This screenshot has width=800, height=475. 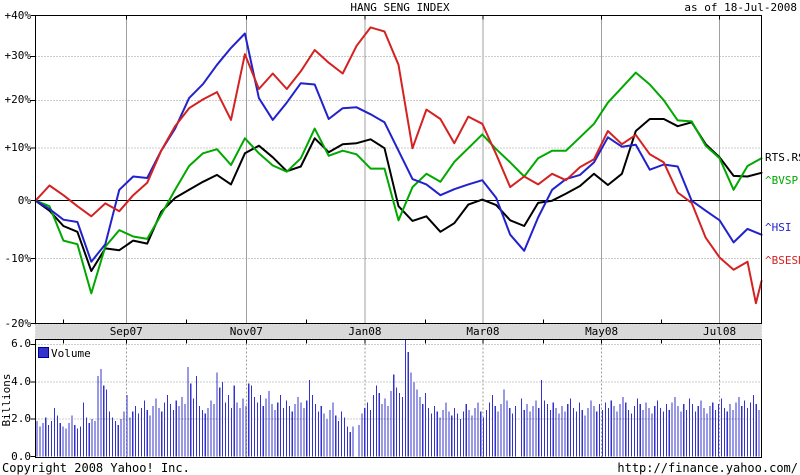 I want to click on volume-axis-label: 6.0, so click(x=21, y=344).